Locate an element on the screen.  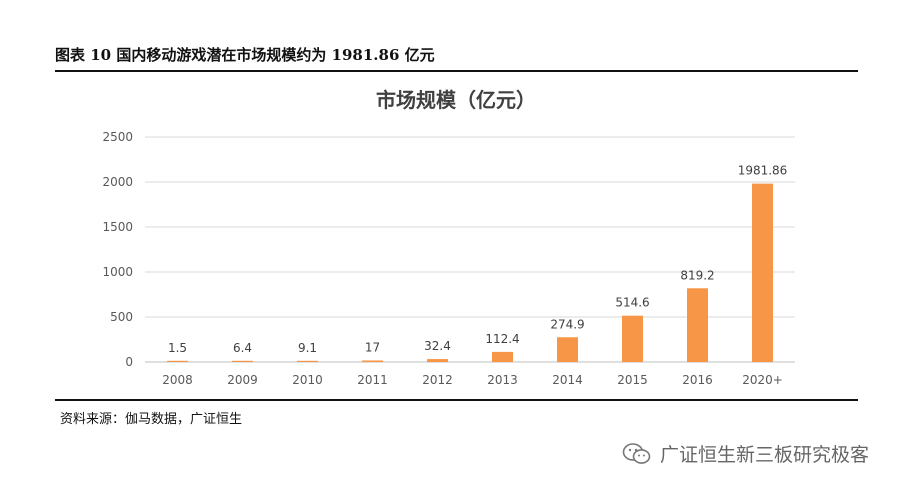
chart-title: 市场规模（亿元） is located at coordinates (456, 100).